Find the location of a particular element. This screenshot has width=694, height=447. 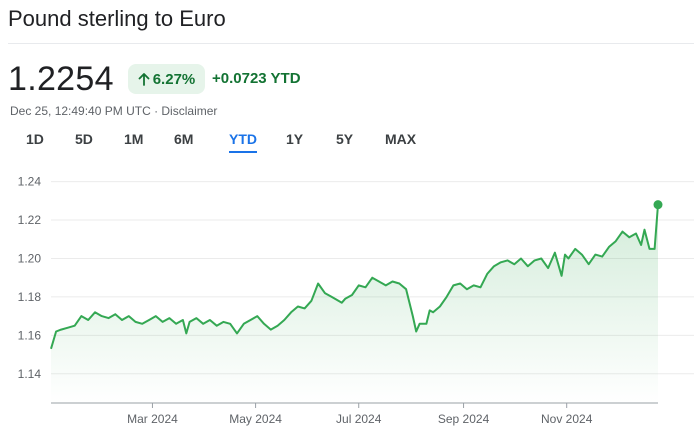

y-tick-label: 1.14 is located at coordinates (30, 374).